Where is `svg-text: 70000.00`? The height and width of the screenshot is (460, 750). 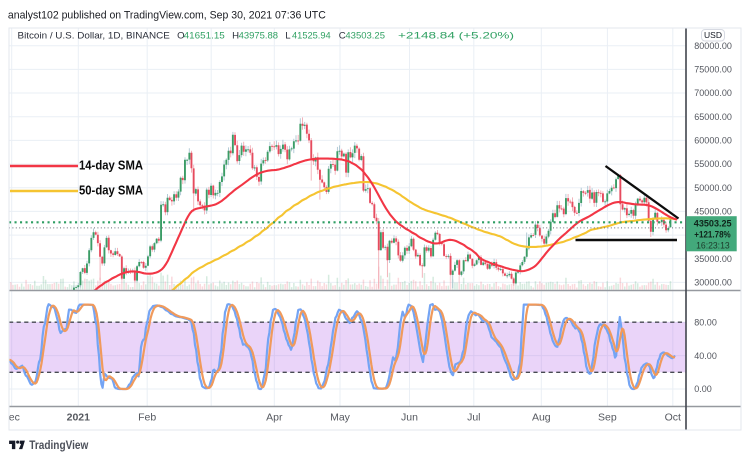 svg-text: 70000.00 is located at coordinates (713, 93).